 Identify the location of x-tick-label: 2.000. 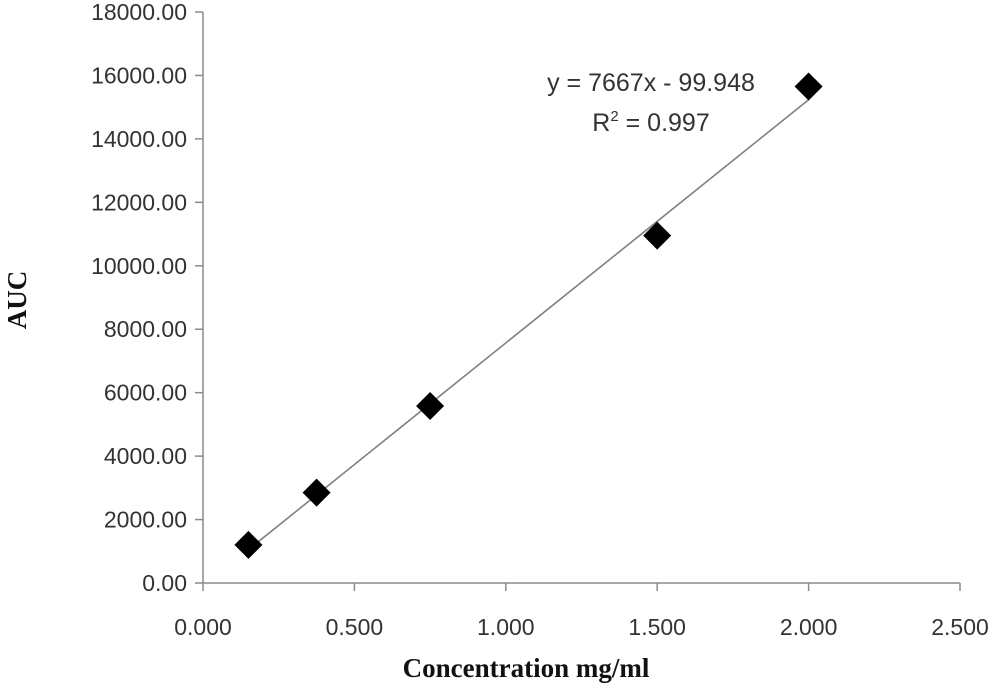
(809, 627).